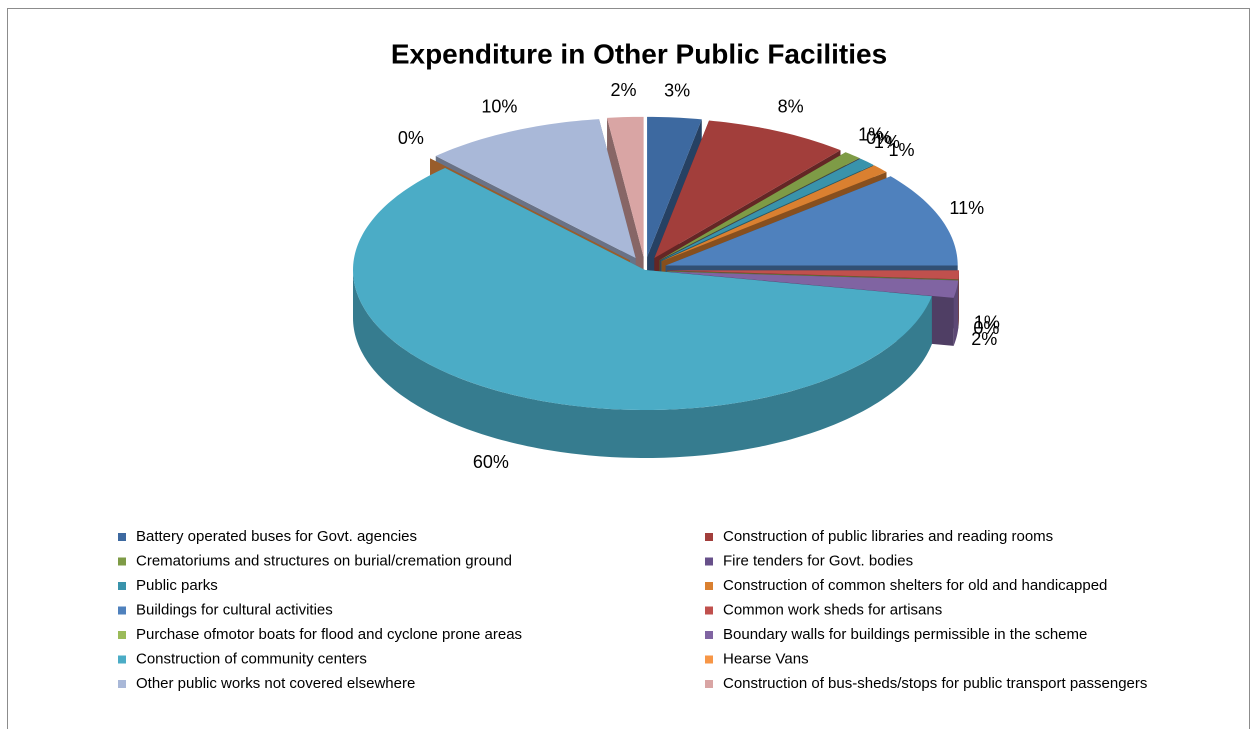  What do you see at coordinates (275, 683) in the screenshot?
I see `legend-label: Other public works not covered elsewhere` at bounding box center [275, 683].